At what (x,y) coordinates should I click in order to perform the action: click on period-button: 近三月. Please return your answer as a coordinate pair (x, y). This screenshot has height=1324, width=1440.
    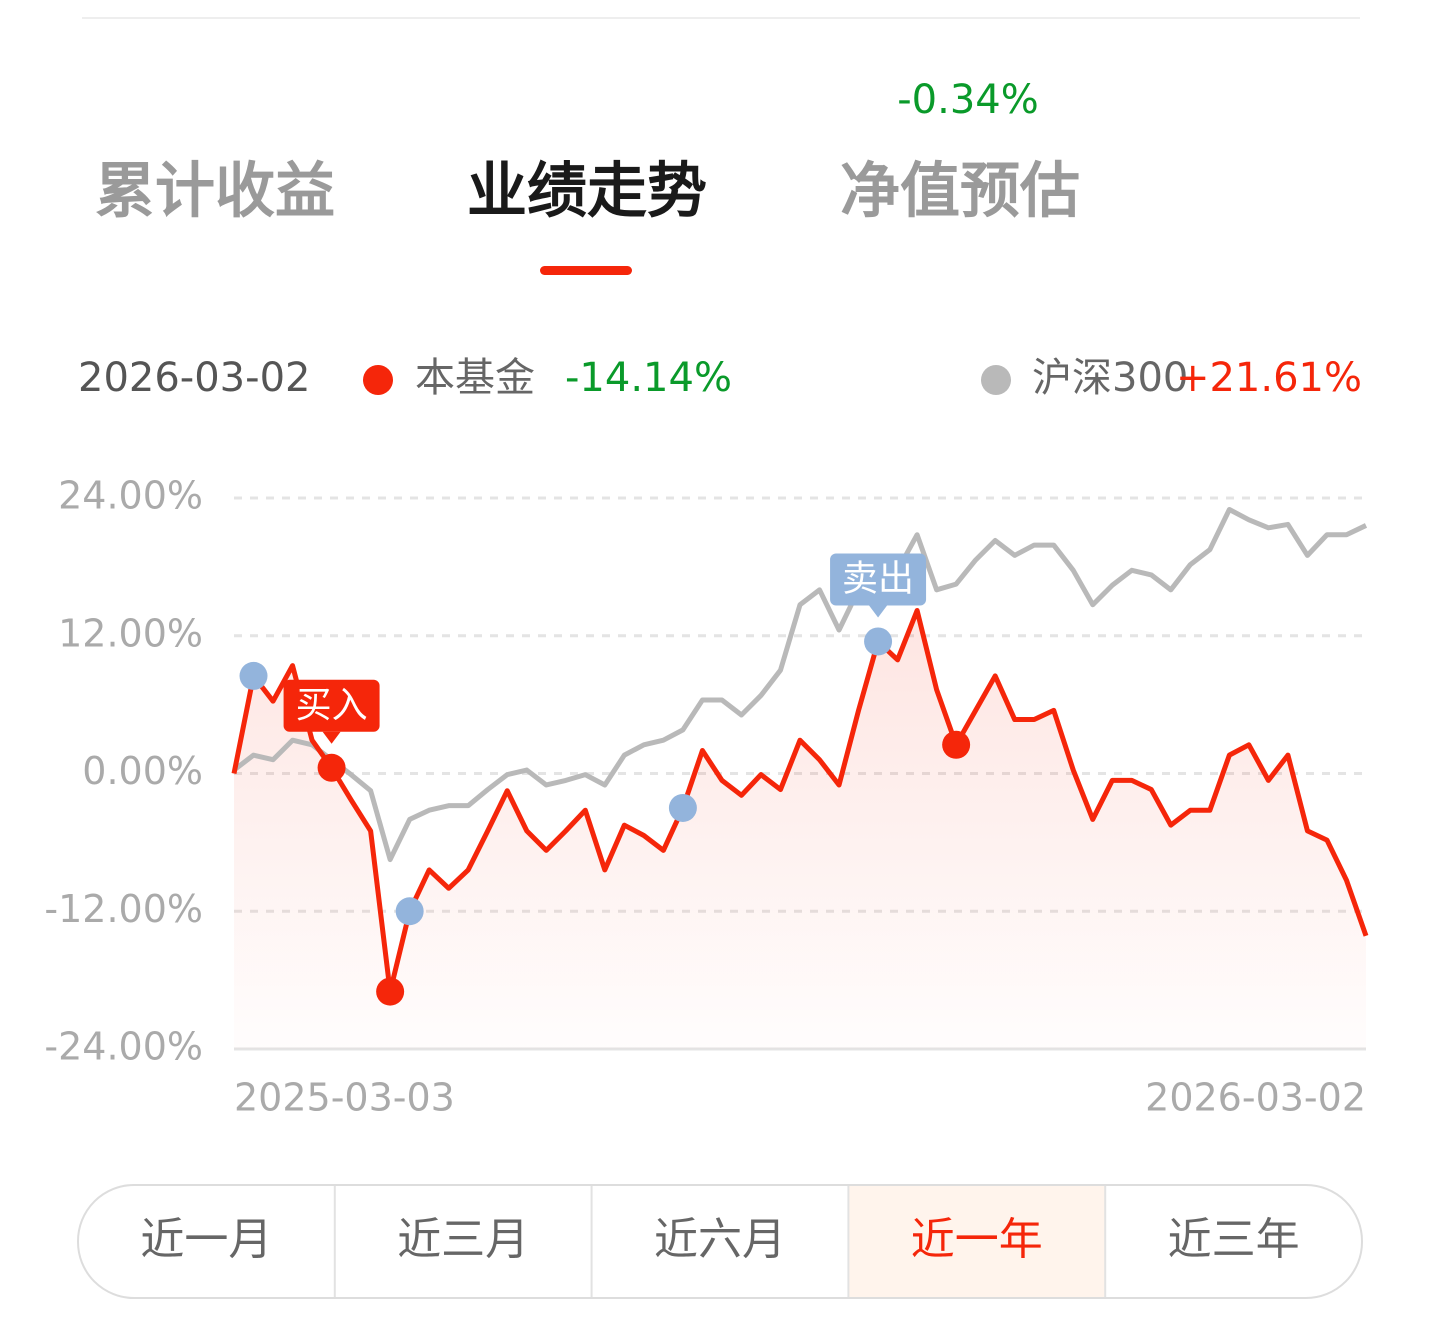
    Looking at the image, I should click on (463, 1239).